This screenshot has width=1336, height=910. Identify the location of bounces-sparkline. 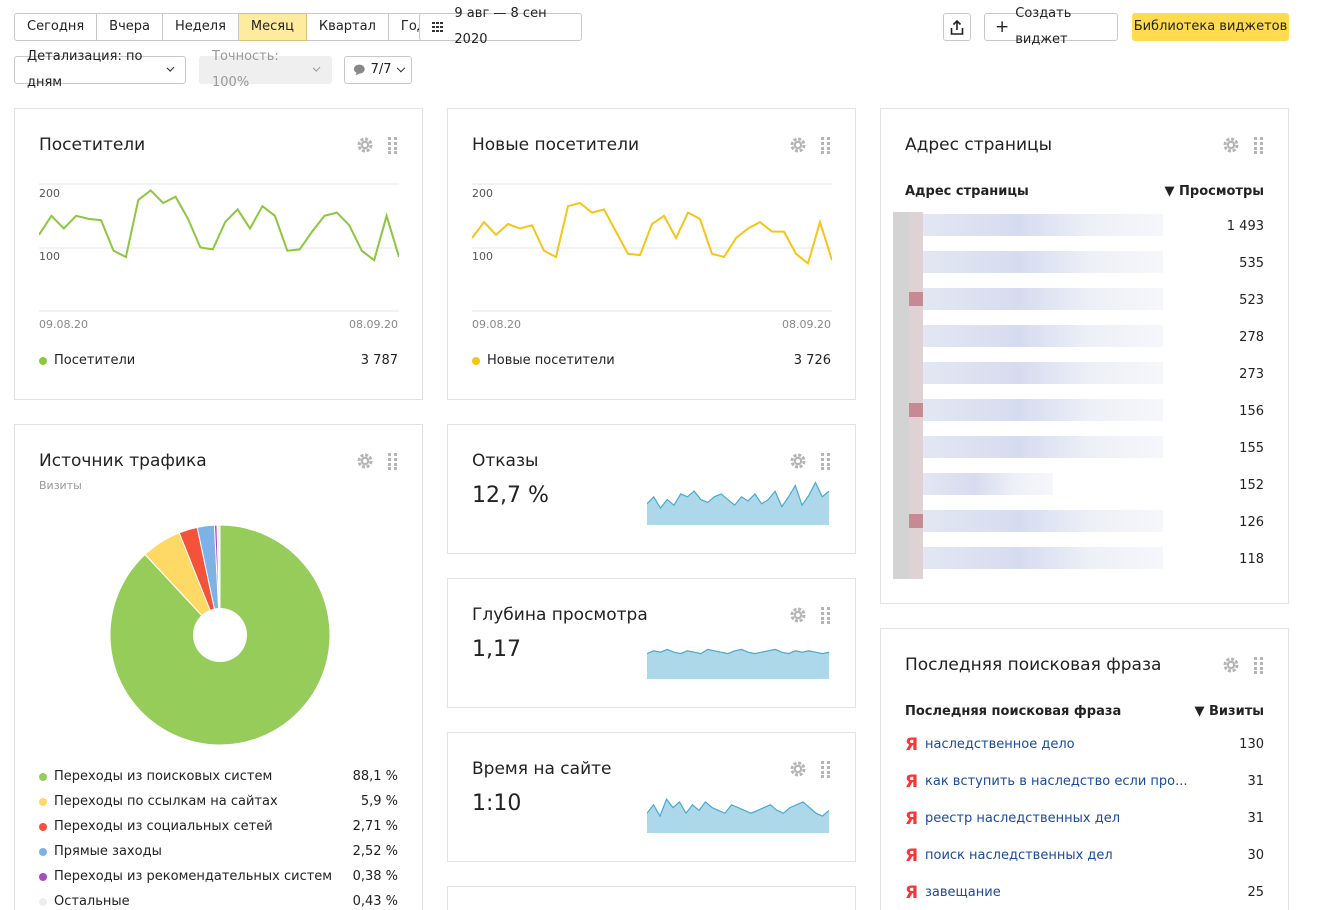
(738, 503).